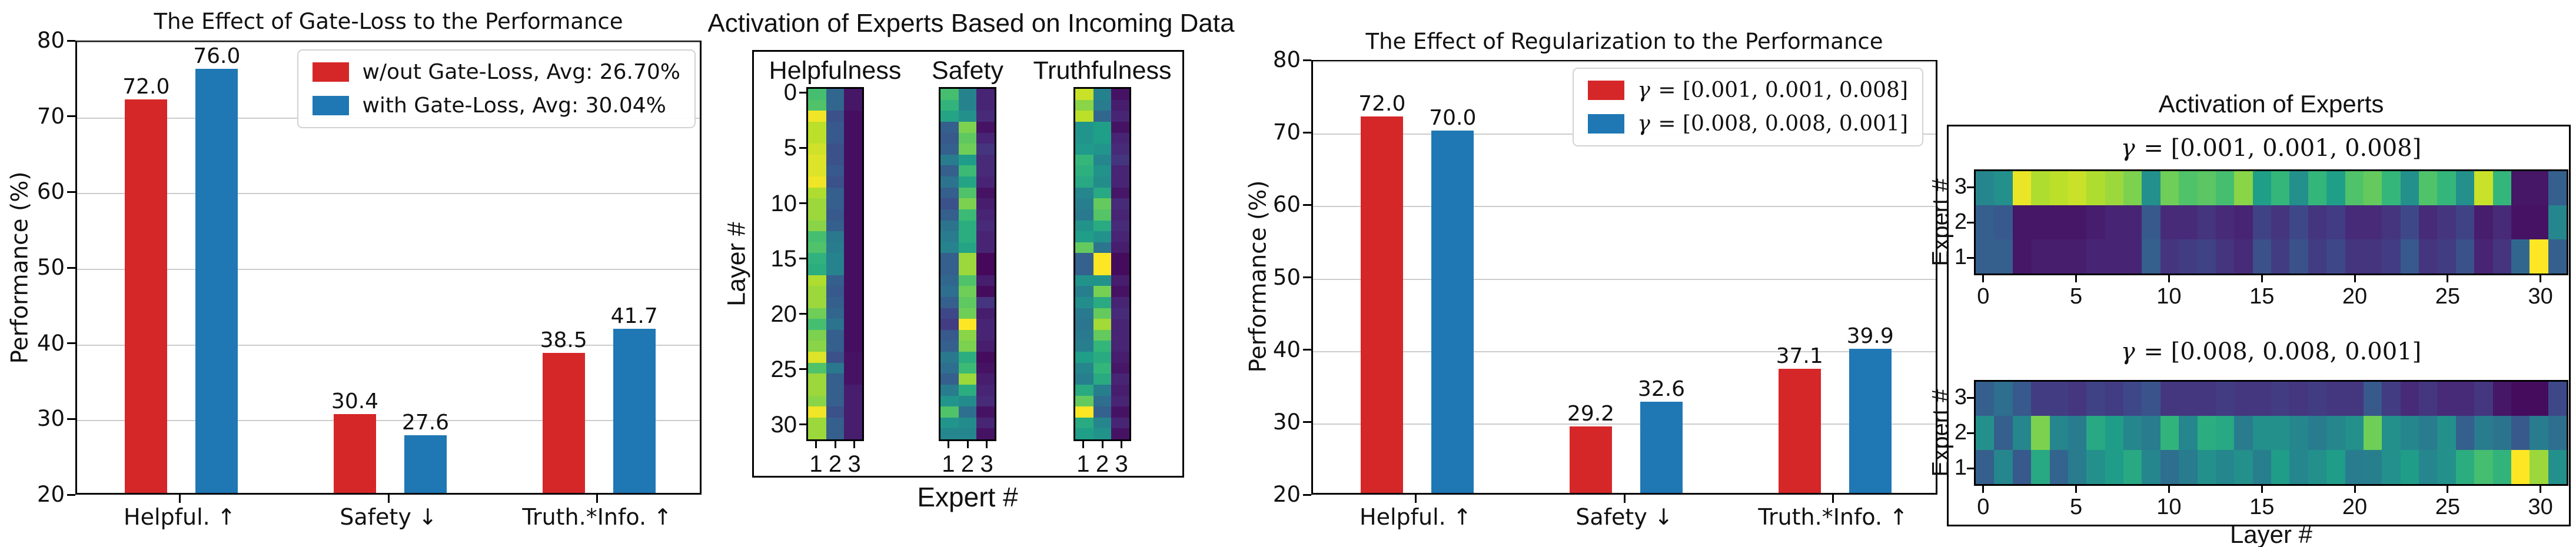 The width and height of the screenshot is (2576, 547). What do you see at coordinates (1121, 464) in the screenshot?
I see `x-tick-label: 3` at bounding box center [1121, 464].